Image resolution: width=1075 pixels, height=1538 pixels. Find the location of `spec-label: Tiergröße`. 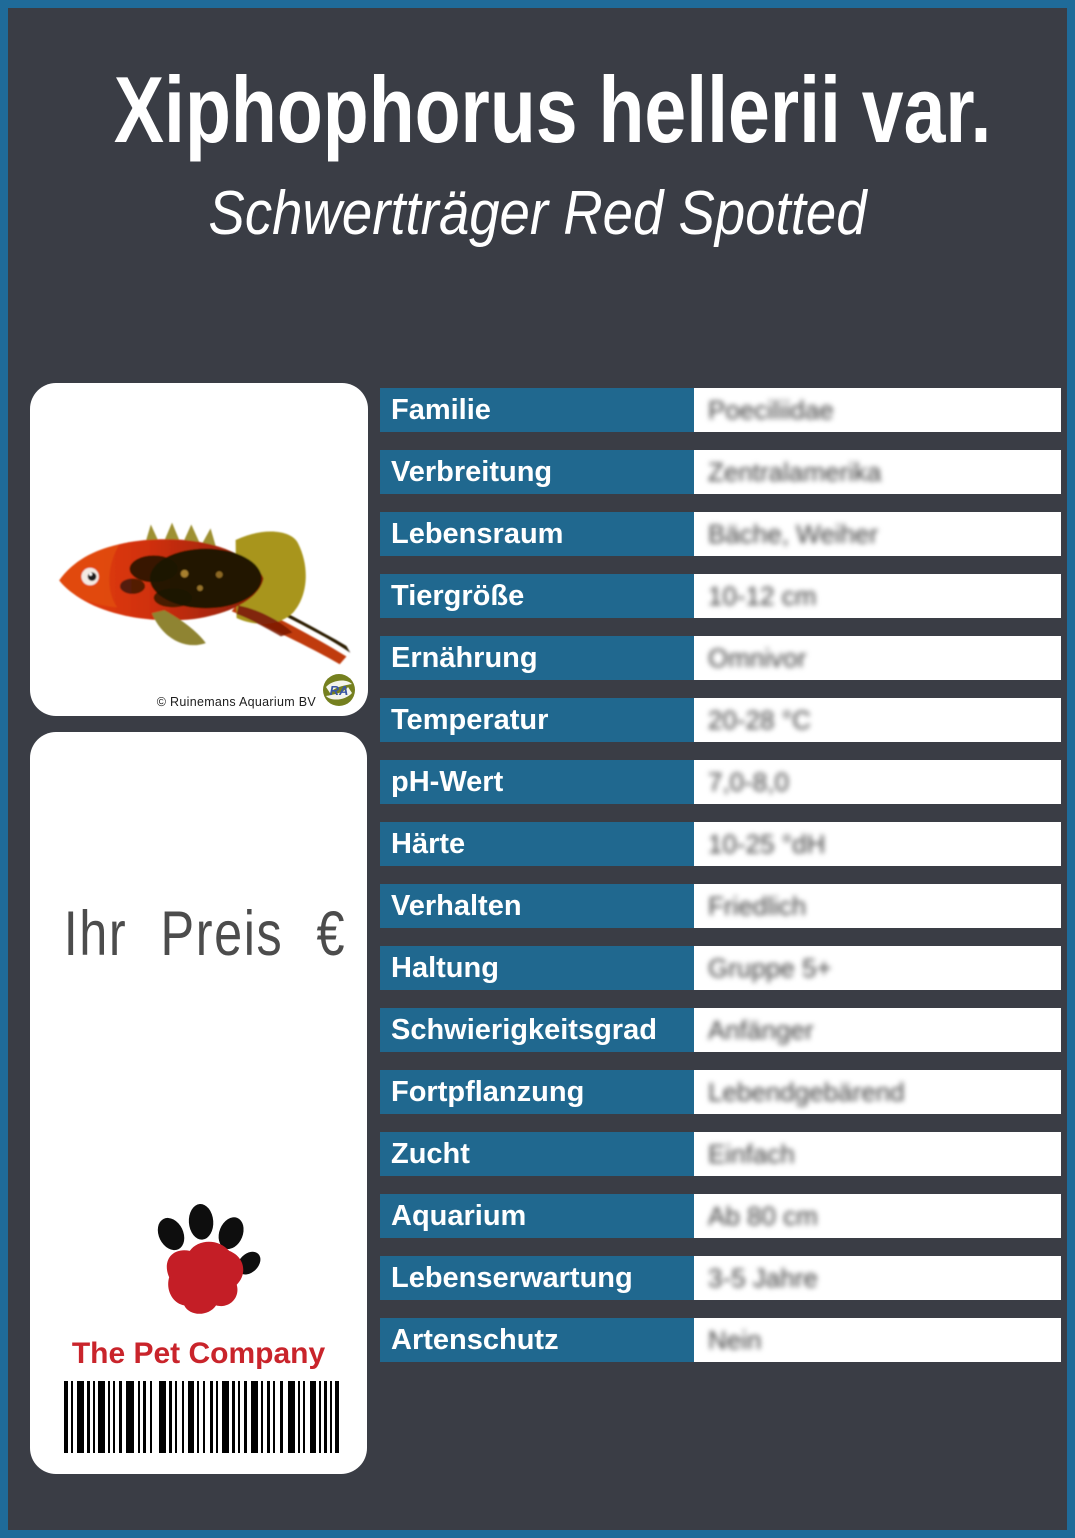

spec-label: Tiergröße is located at coordinates (537, 596).